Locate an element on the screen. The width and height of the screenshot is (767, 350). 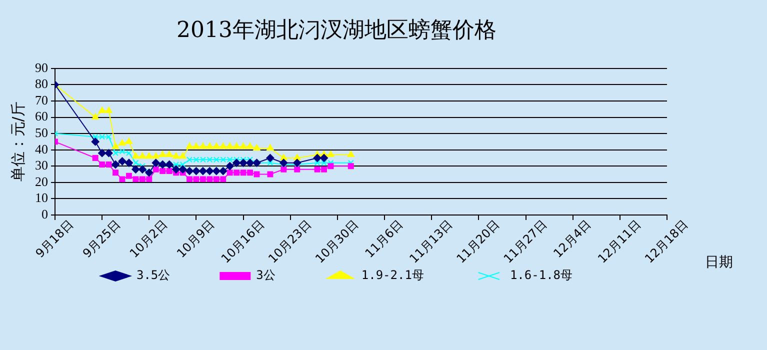
legend-label: 1.9-2.1母 is located at coordinates (392, 275).